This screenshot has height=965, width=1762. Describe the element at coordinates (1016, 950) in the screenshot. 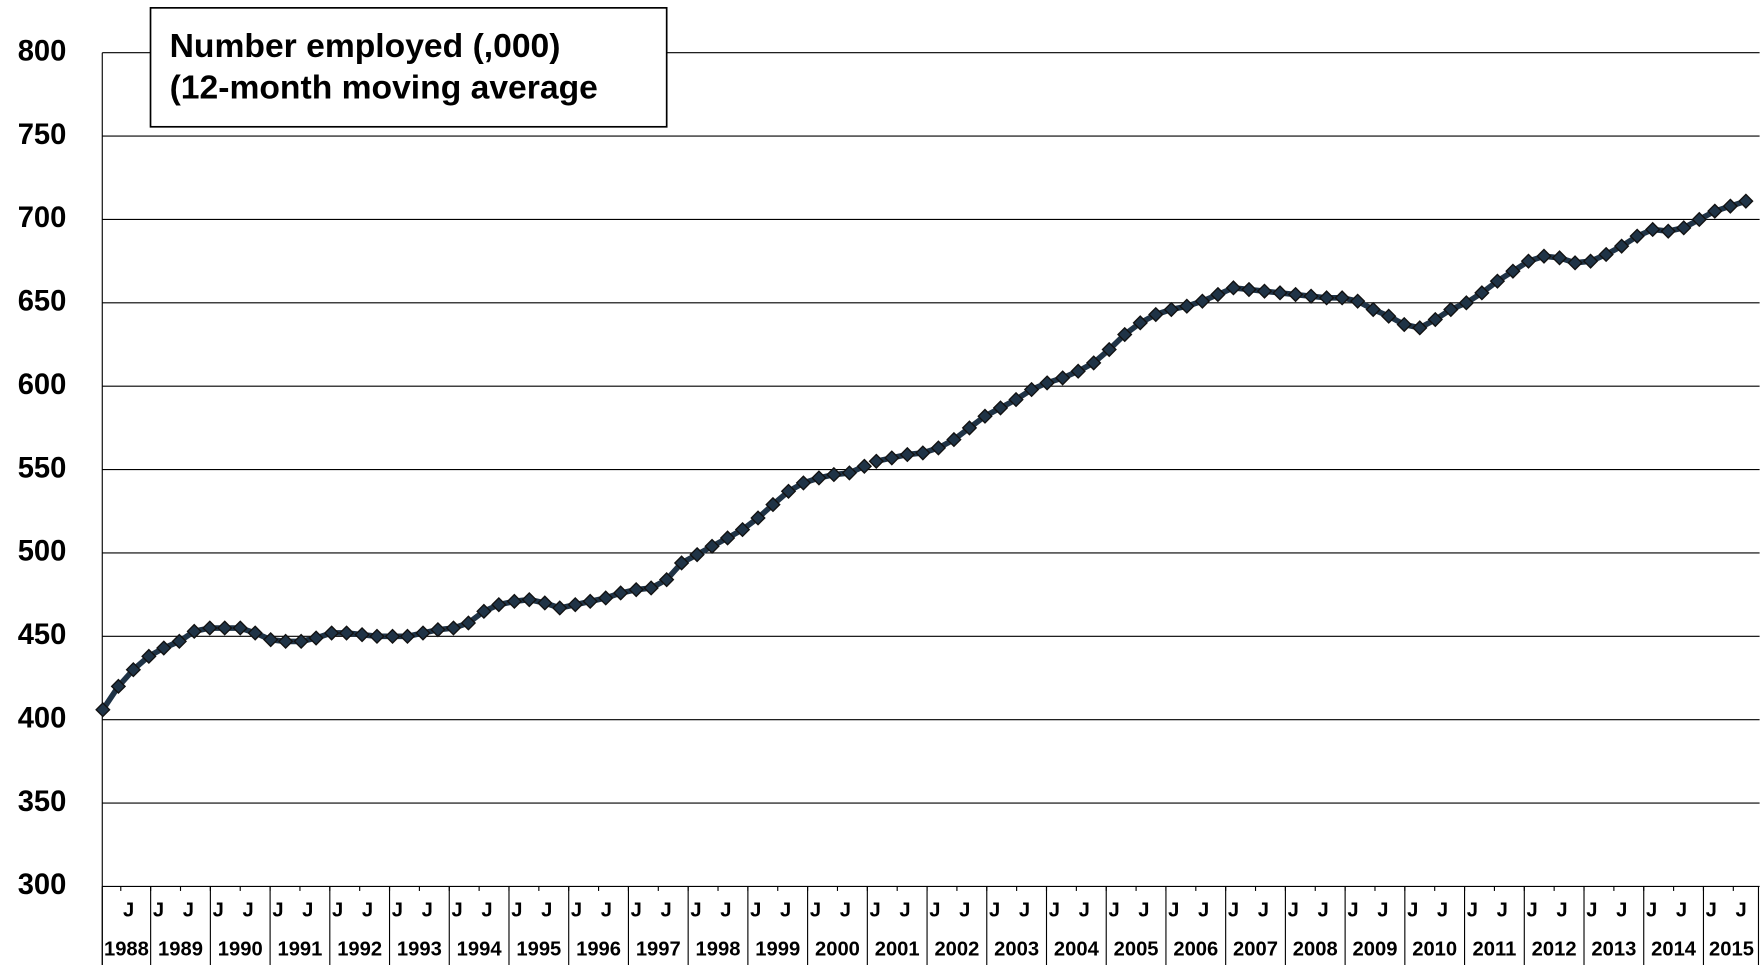

I see `year-label: 2003` at that location.